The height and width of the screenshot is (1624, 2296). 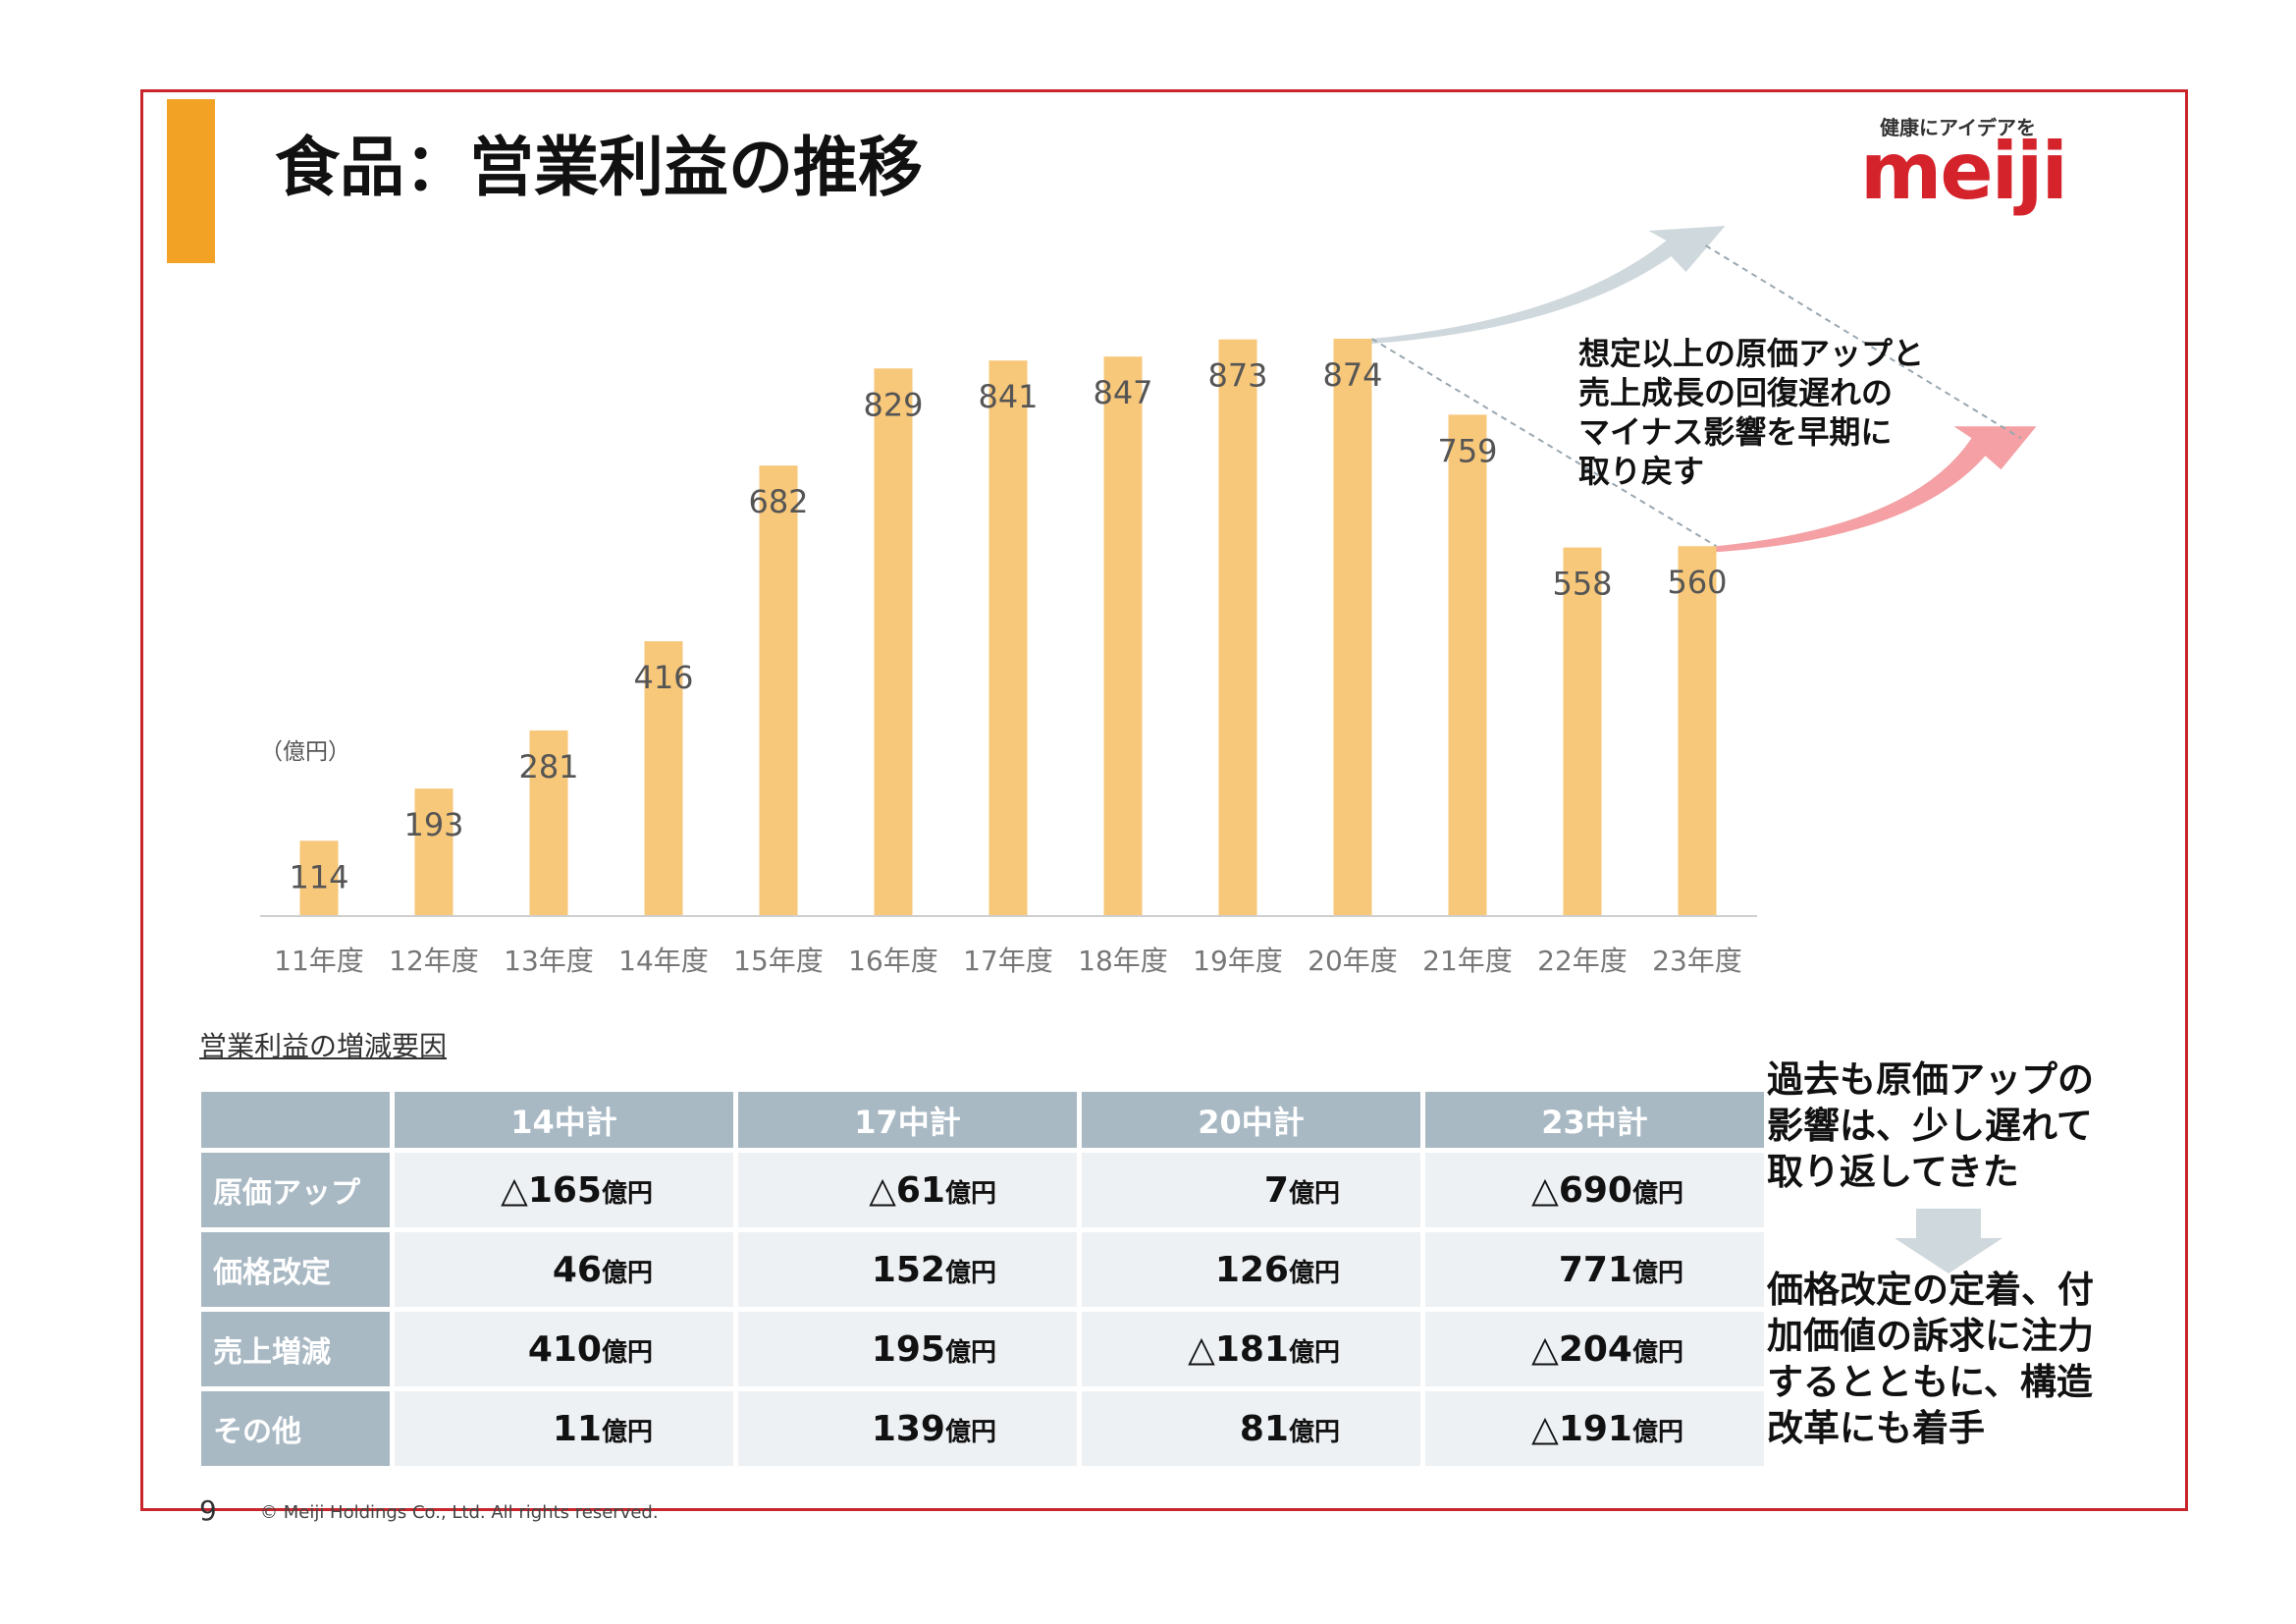 I want to click on row-header: その他, so click(x=296, y=1428).